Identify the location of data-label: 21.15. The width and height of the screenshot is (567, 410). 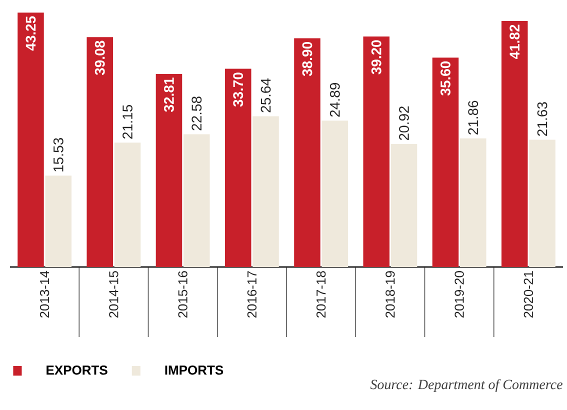
(127, 121).